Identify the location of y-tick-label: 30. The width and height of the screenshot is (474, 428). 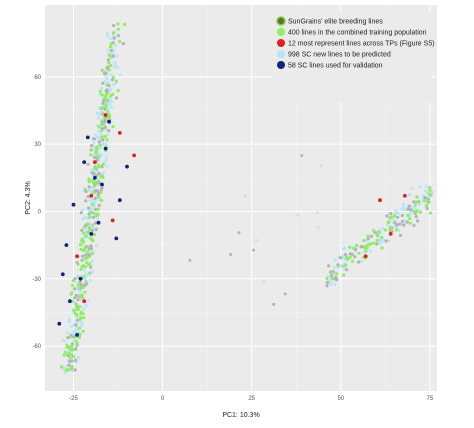
(37, 145).